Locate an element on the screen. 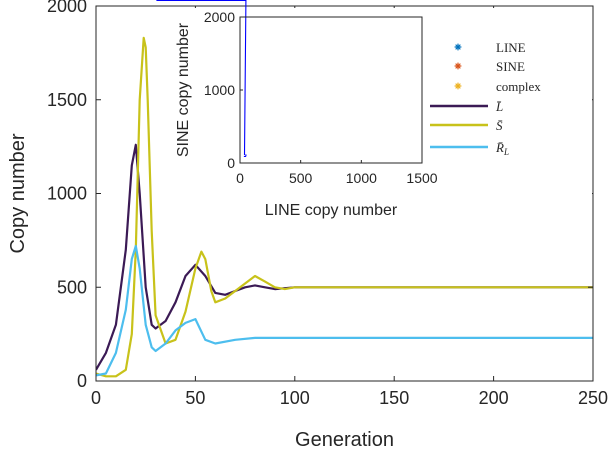 The height and width of the screenshot is (462, 608). legend-item: L̄ is located at coordinates (466, 106).